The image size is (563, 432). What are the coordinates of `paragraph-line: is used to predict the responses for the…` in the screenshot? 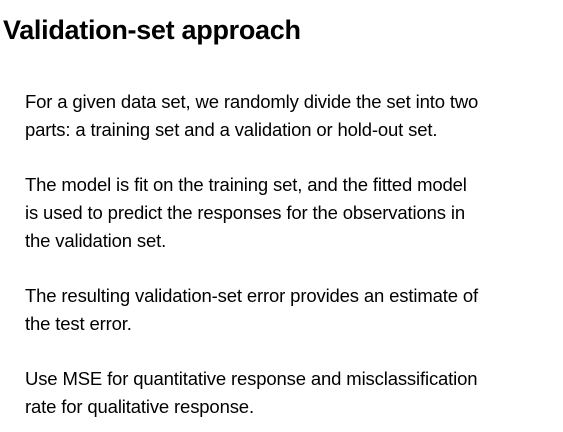 It's located at (245, 212).